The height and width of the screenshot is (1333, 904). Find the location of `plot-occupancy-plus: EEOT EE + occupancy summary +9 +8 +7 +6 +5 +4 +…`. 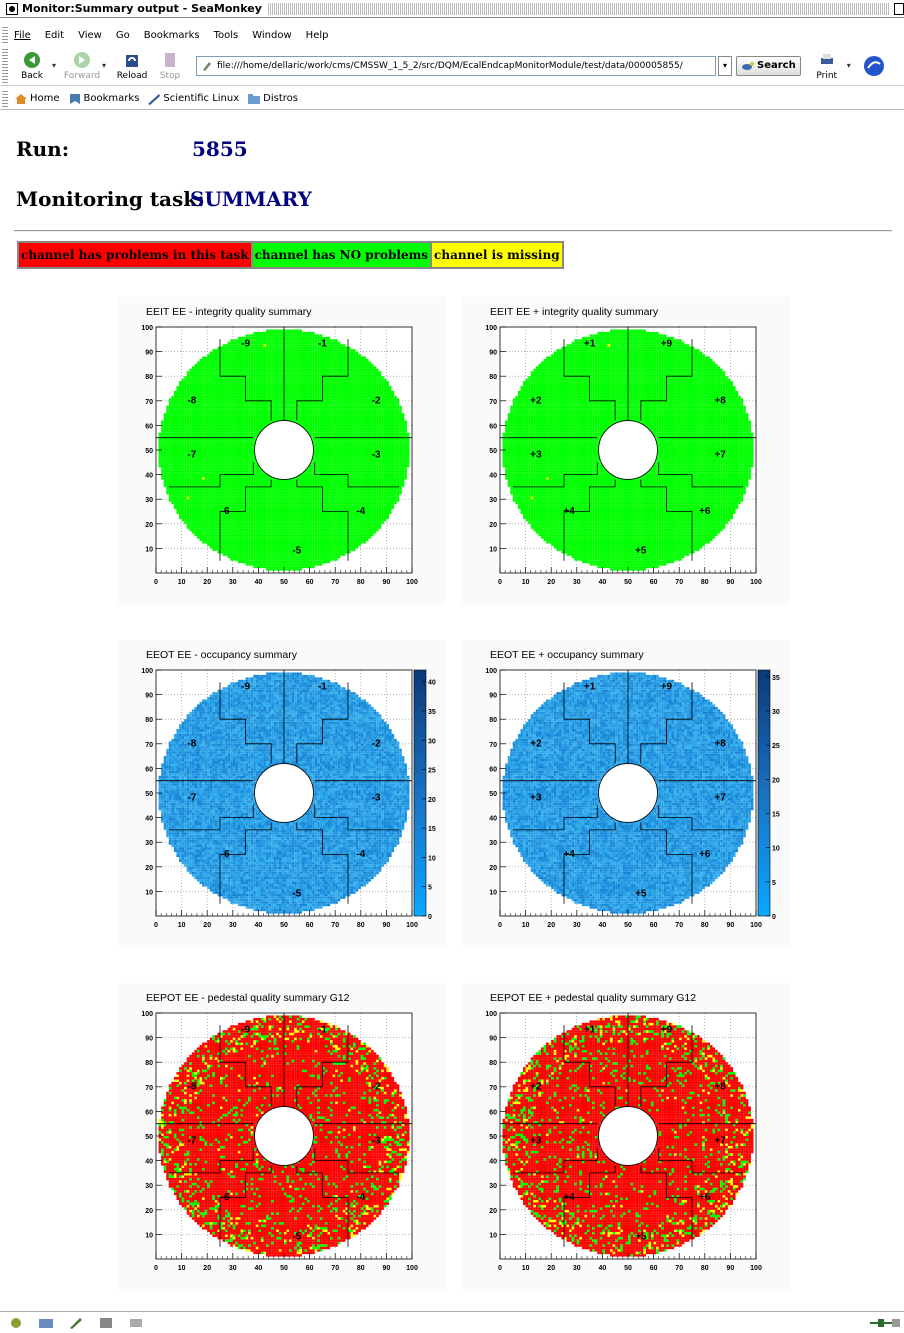

plot-occupancy-plus: EEOT EE + occupancy summary +9 +8 +7 +6 +5 +4 +… is located at coordinates (626, 794).